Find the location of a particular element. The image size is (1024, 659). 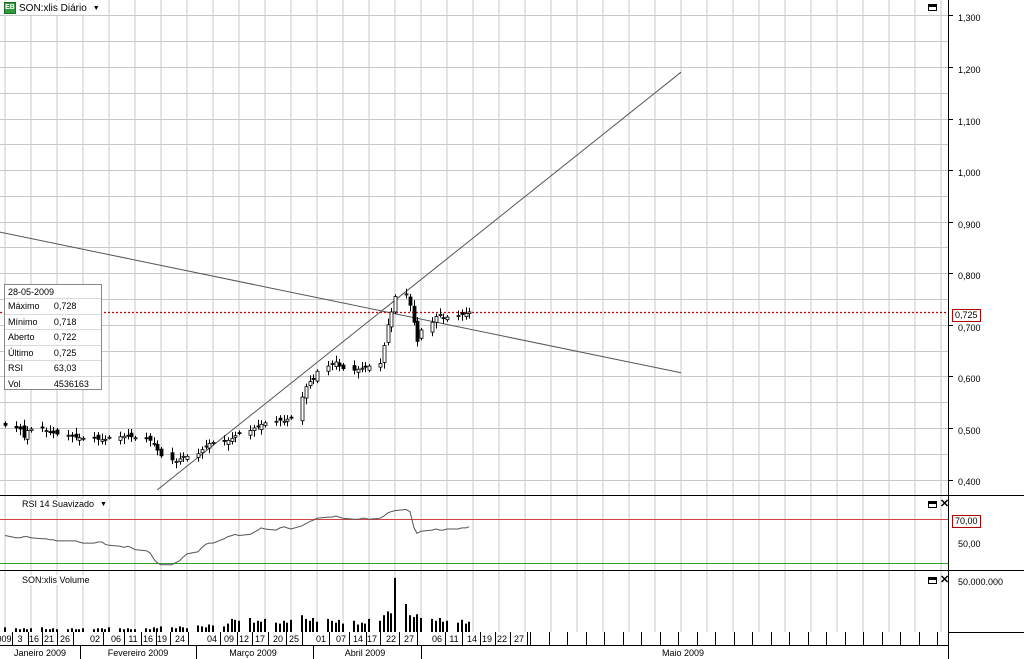

symbol-title-bar: EB SON:xlis Diário ▼ is located at coordinates (53, 8).